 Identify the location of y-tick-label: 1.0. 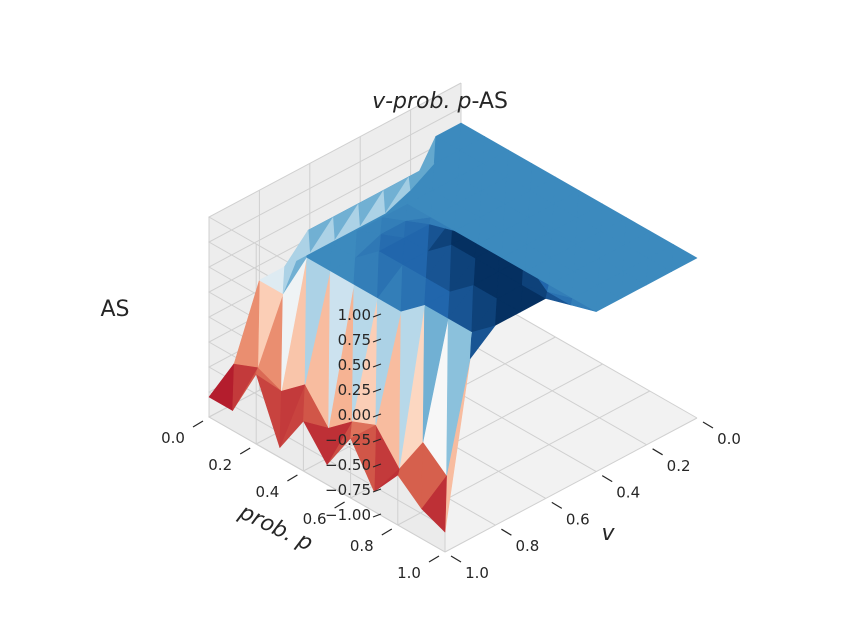
(409, 573).